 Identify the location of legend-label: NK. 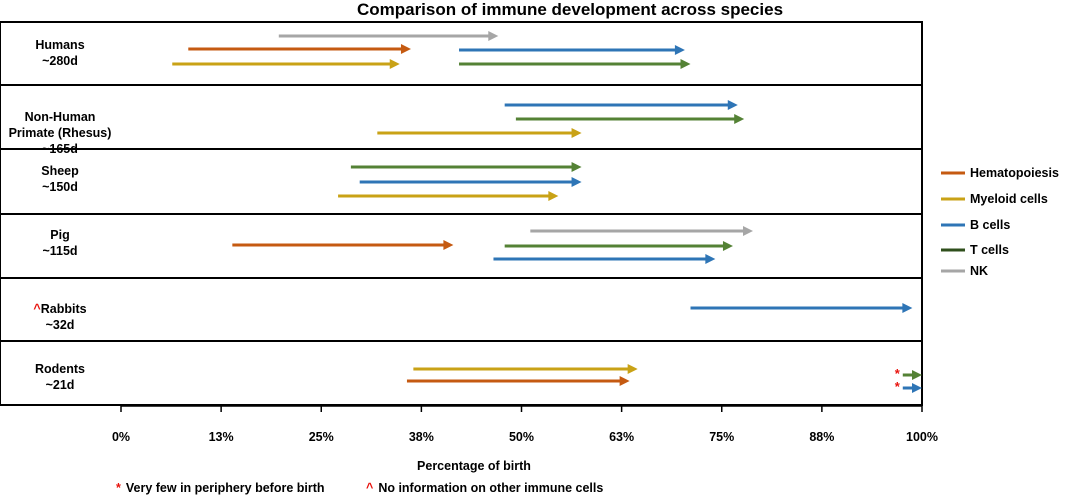
(979, 271).